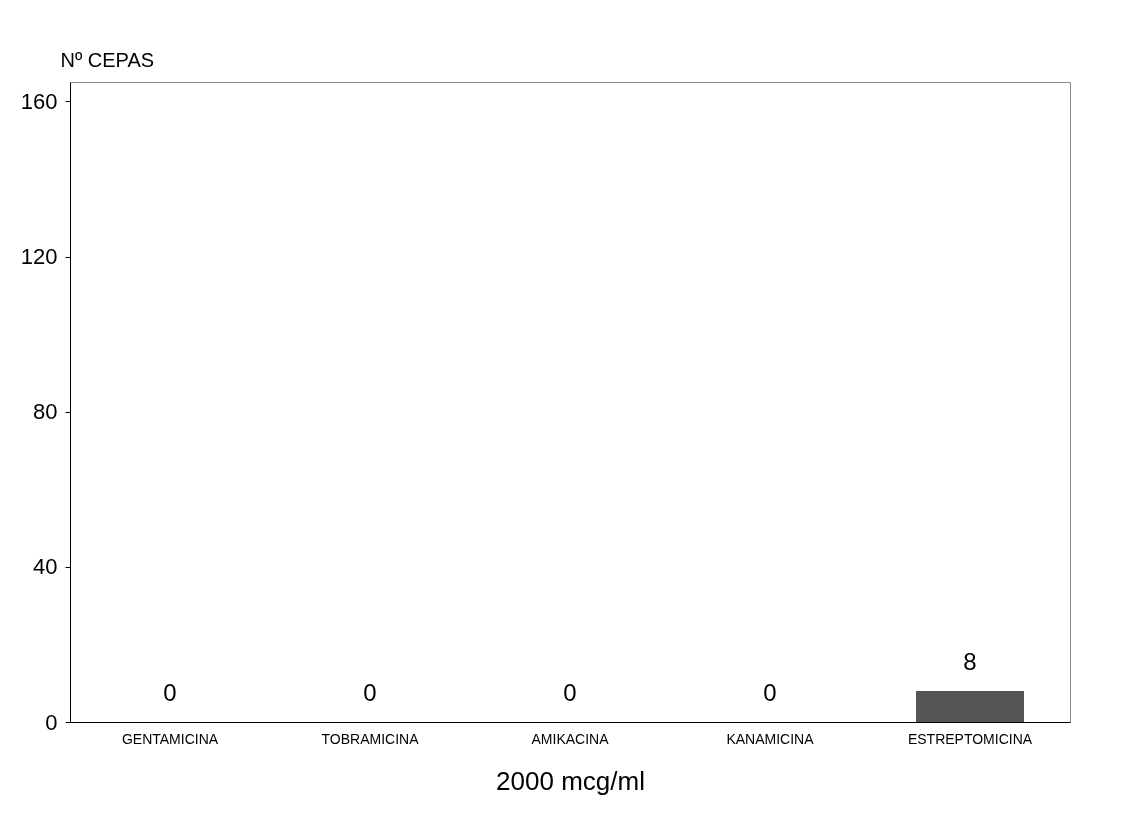 The width and height of the screenshot is (1148, 839). Describe the element at coordinates (570, 780) in the screenshot. I see `x-axis-title: 2000 mcg/ml` at that location.